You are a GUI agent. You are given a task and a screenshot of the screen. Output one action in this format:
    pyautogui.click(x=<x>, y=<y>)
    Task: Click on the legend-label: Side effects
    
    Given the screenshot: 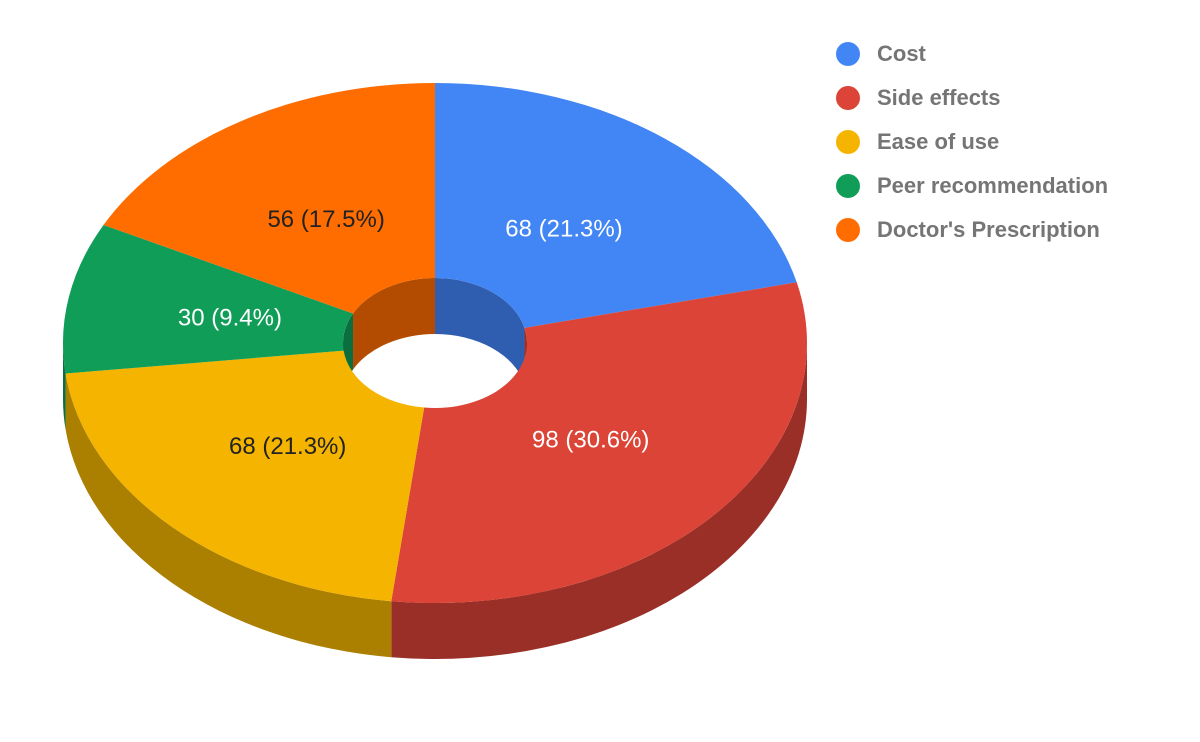 What is the action you would take?
    pyautogui.click(x=939, y=97)
    